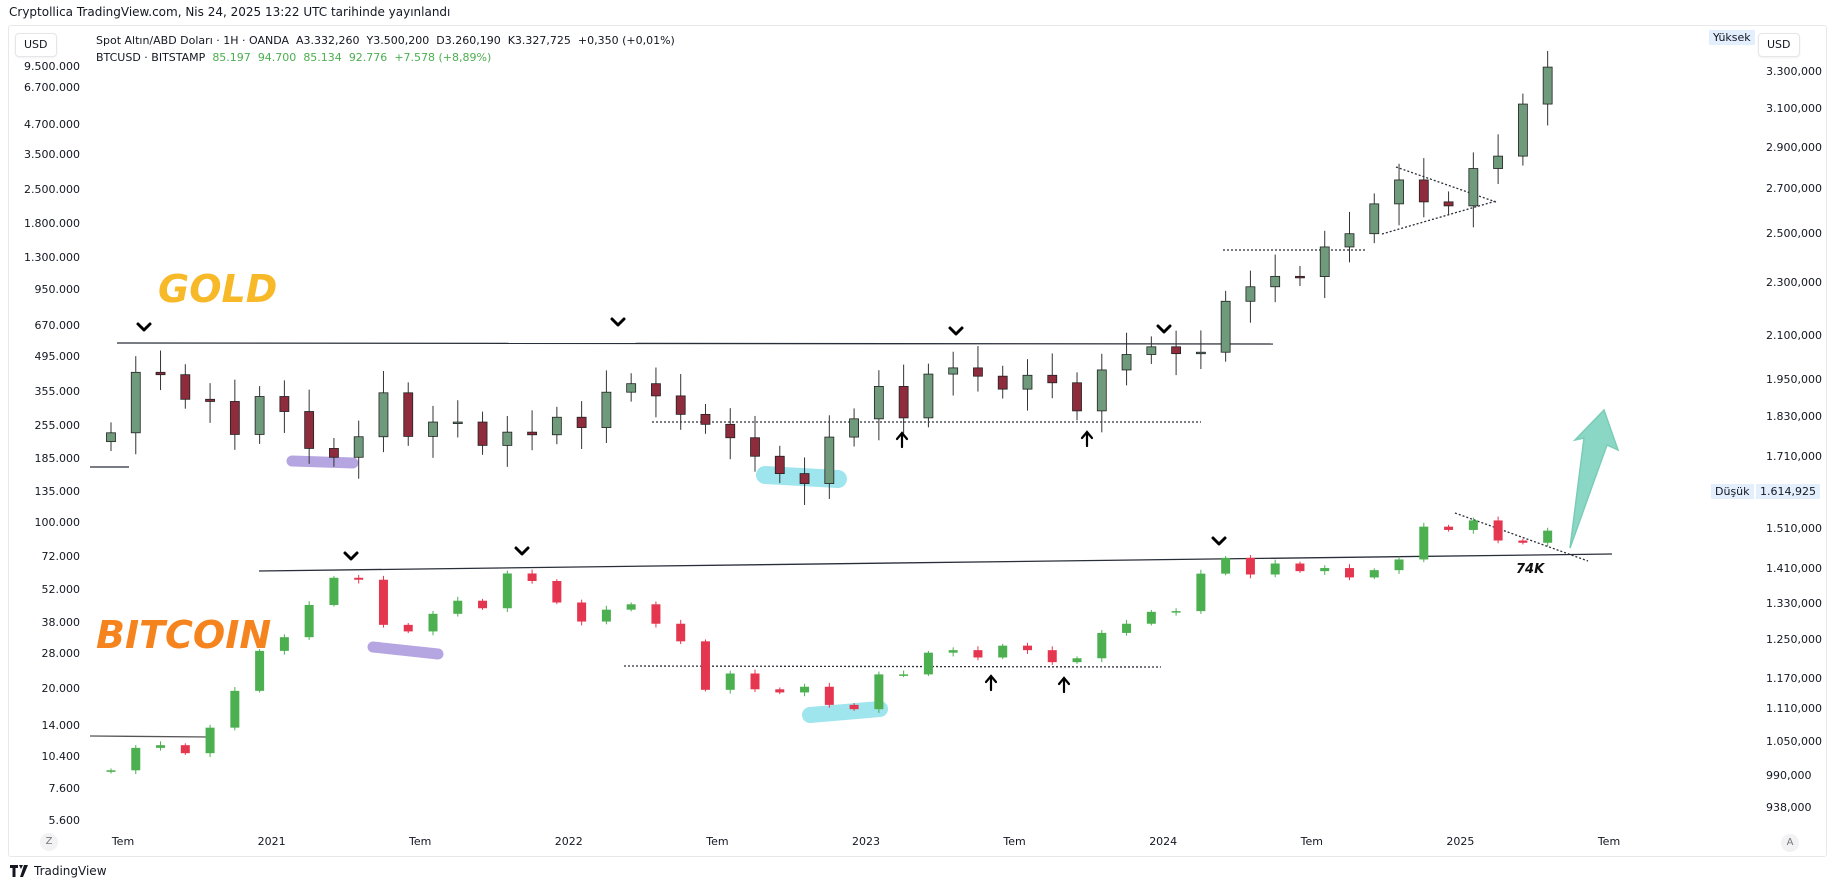 The height and width of the screenshot is (891, 1835). Describe the element at coordinates (61, 556) in the screenshot. I see `left-axis-tick: 72.000` at that location.